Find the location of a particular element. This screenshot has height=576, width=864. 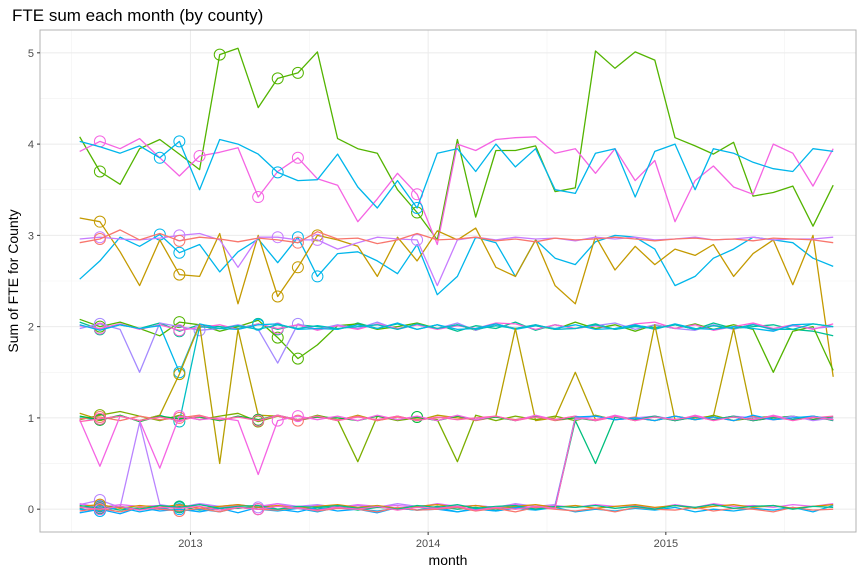

y-tick-label: 3 is located at coordinates (31, 236).